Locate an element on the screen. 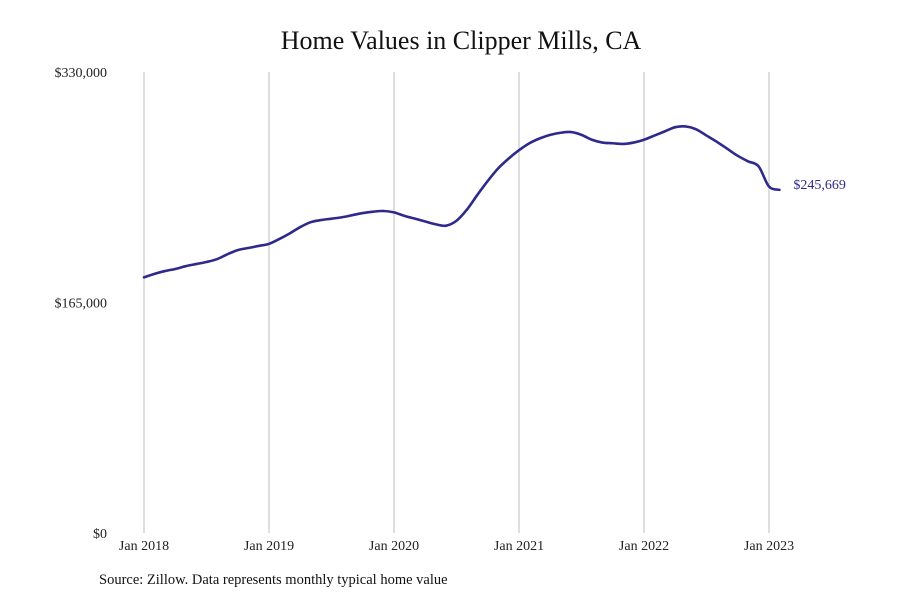 The width and height of the screenshot is (900, 600). x-tick-label: Jan 2022 is located at coordinates (644, 546).